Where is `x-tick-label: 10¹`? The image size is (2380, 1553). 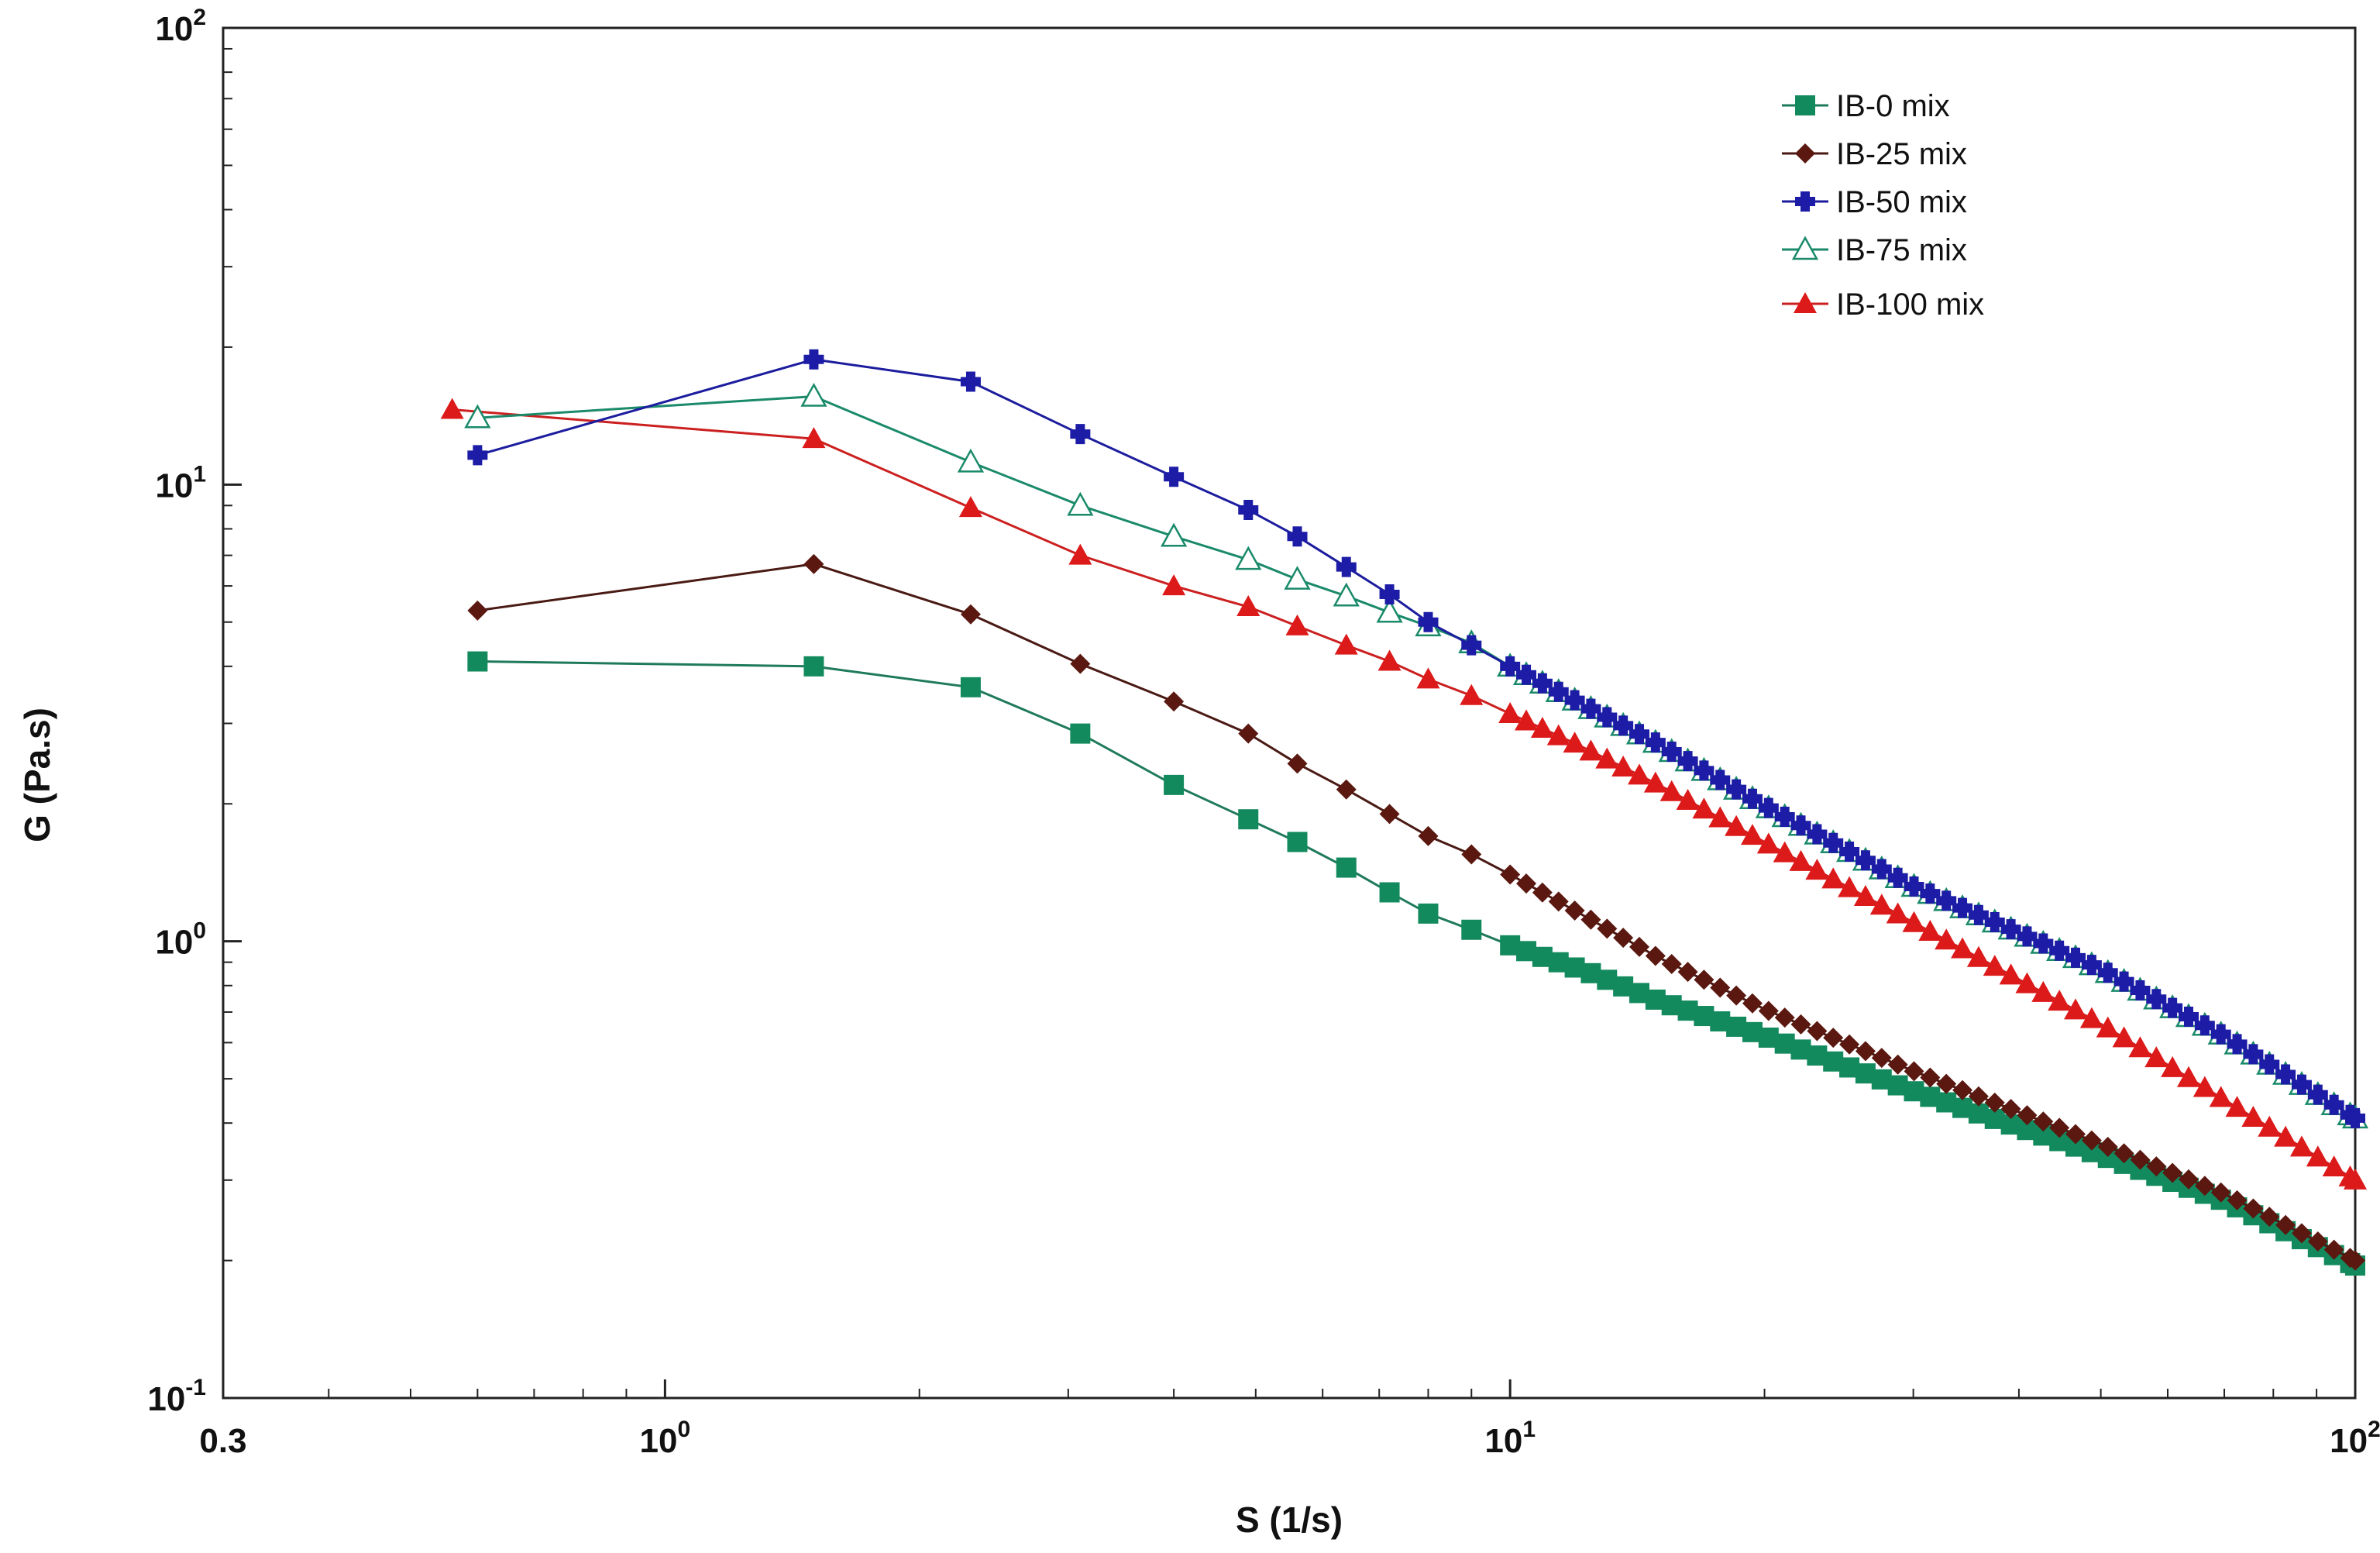 x-tick-label: 10¹ is located at coordinates (1510, 1438).